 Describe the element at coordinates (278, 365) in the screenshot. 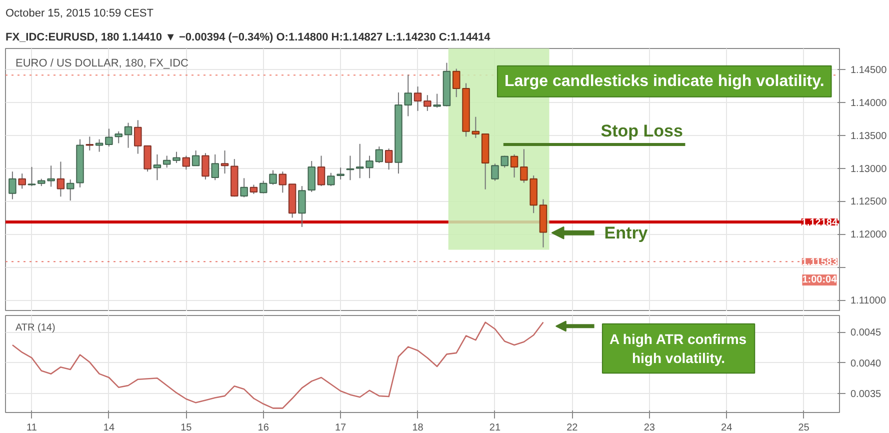

I see `line-series` at that location.